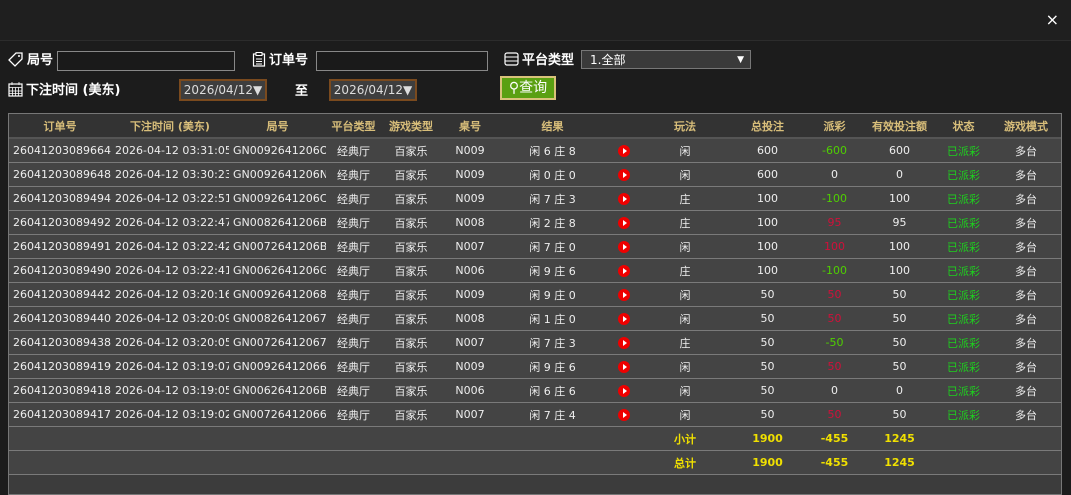  I want to click on order-id: 260412030894173, so click(60, 414).